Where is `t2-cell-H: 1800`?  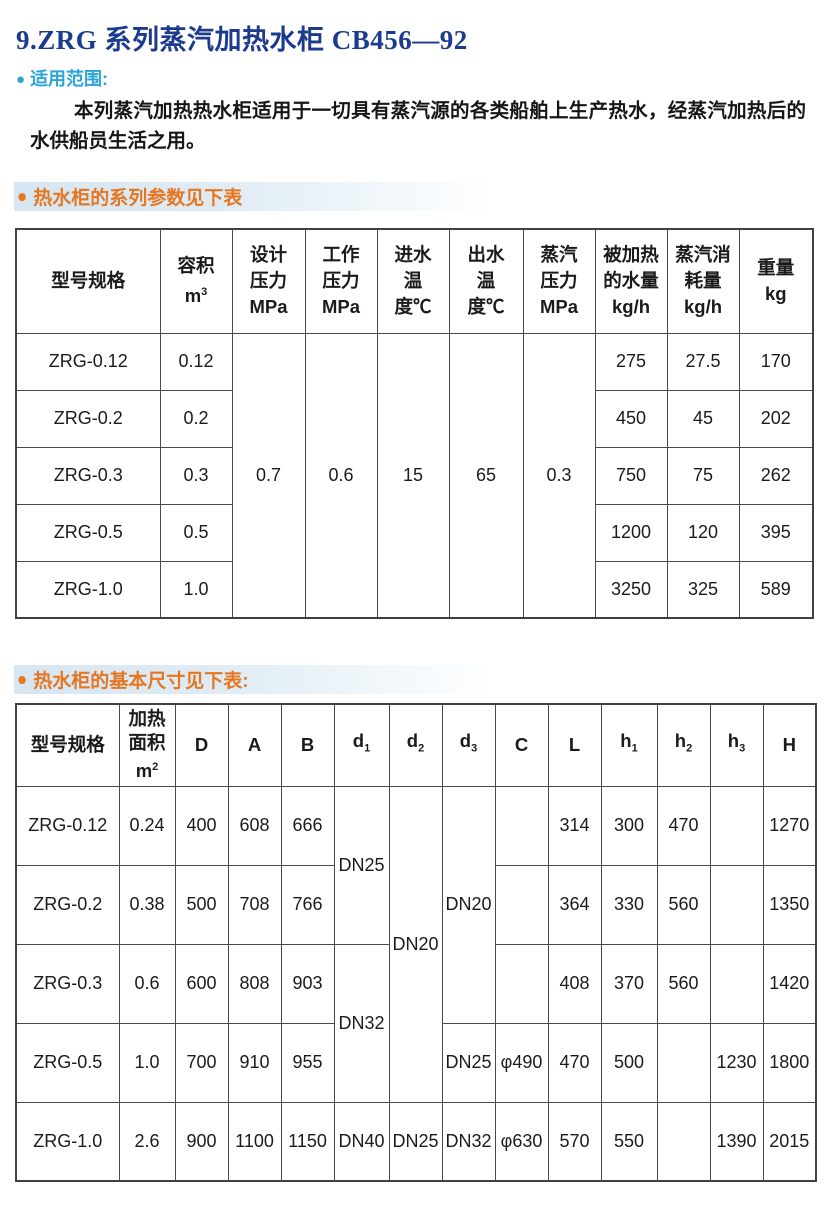
t2-cell-H: 1800 is located at coordinates (789, 1062).